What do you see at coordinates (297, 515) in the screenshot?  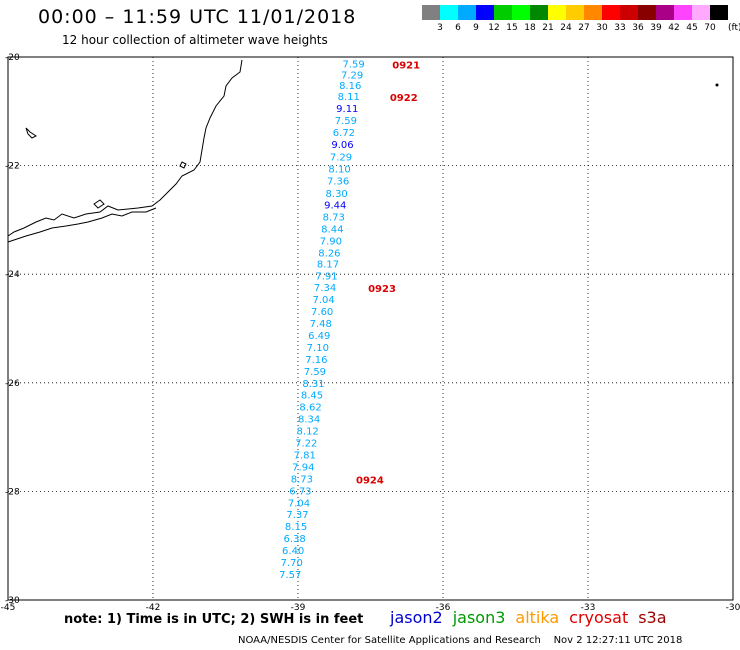 I see `wave-height-value: 7.37` at bounding box center [297, 515].